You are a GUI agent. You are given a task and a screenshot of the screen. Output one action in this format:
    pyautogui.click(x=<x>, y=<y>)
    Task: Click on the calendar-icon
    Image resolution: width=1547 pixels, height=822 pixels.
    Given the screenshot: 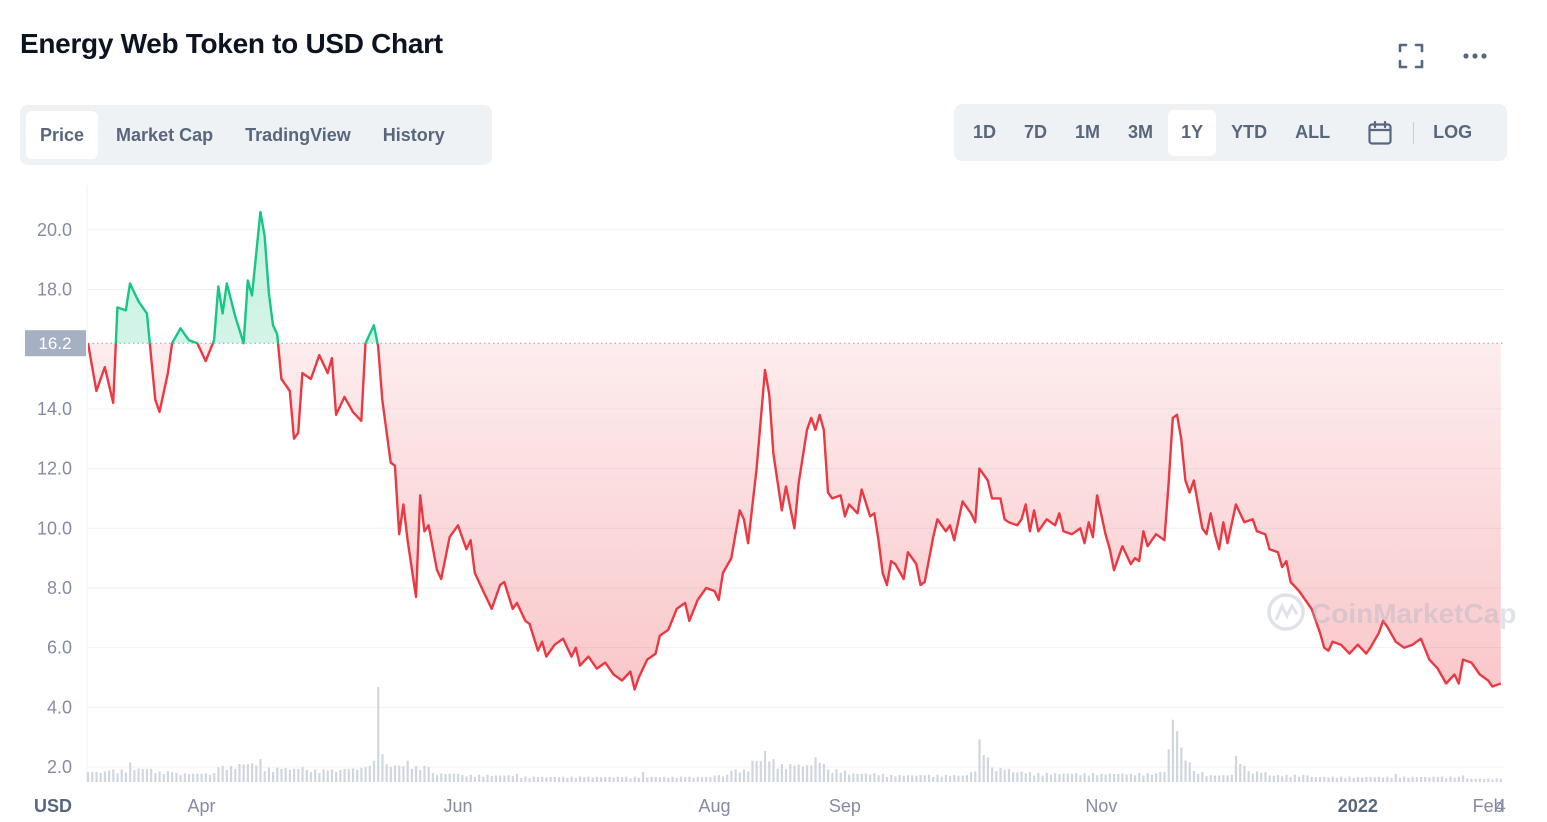 What is the action you would take?
    pyautogui.click(x=1380, y=133)
    